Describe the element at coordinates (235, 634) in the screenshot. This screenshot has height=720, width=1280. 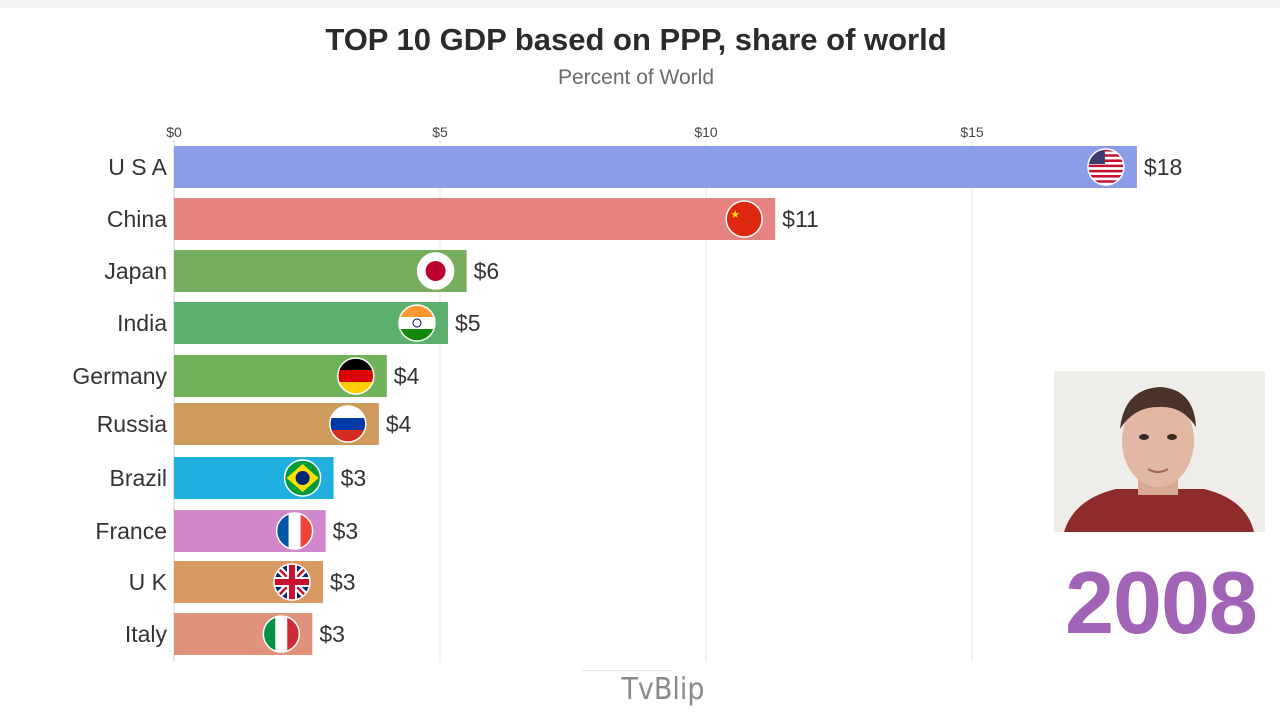
I see `bar-row: Italy $3` at that location.